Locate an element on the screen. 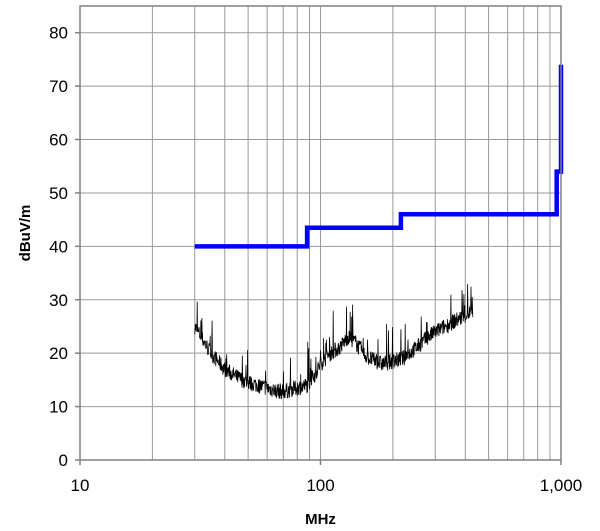  x-tick-label: 100 is located at coordinates (320, 485).